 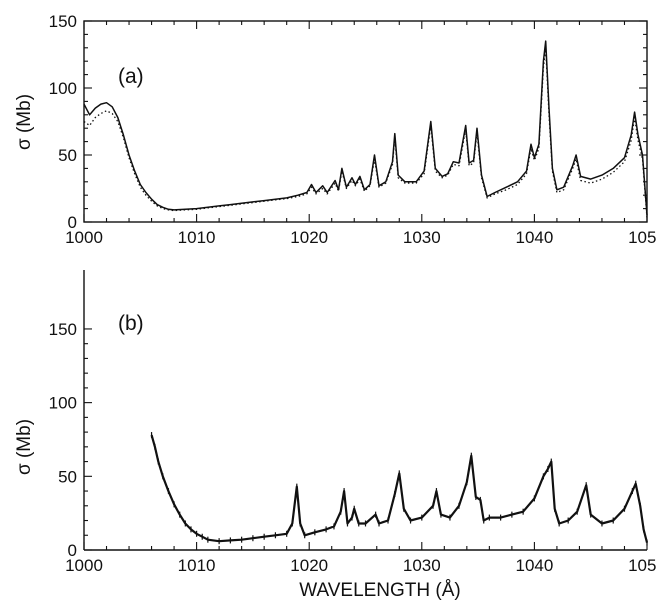 I want to click on y-axis-title-b: σ (Mb), so click(x=24, y=447).